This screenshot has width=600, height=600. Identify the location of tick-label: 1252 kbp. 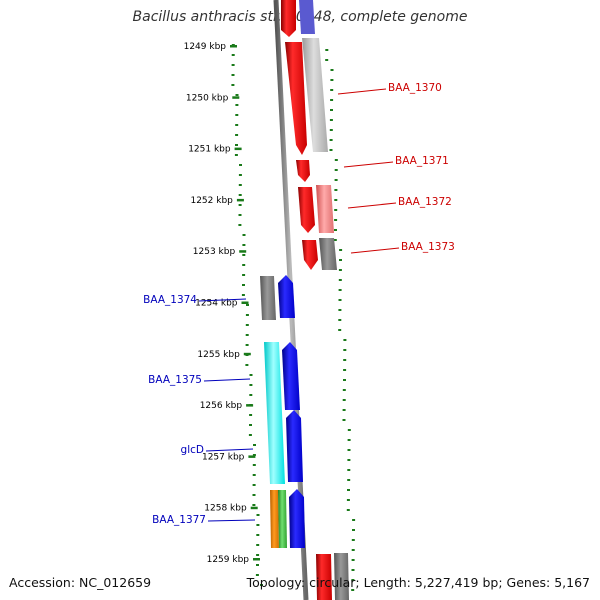
(211, 201).